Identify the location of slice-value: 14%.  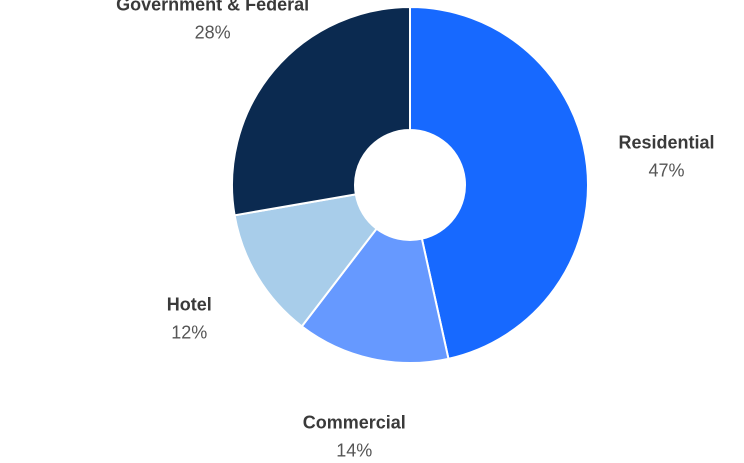
(354, 451).